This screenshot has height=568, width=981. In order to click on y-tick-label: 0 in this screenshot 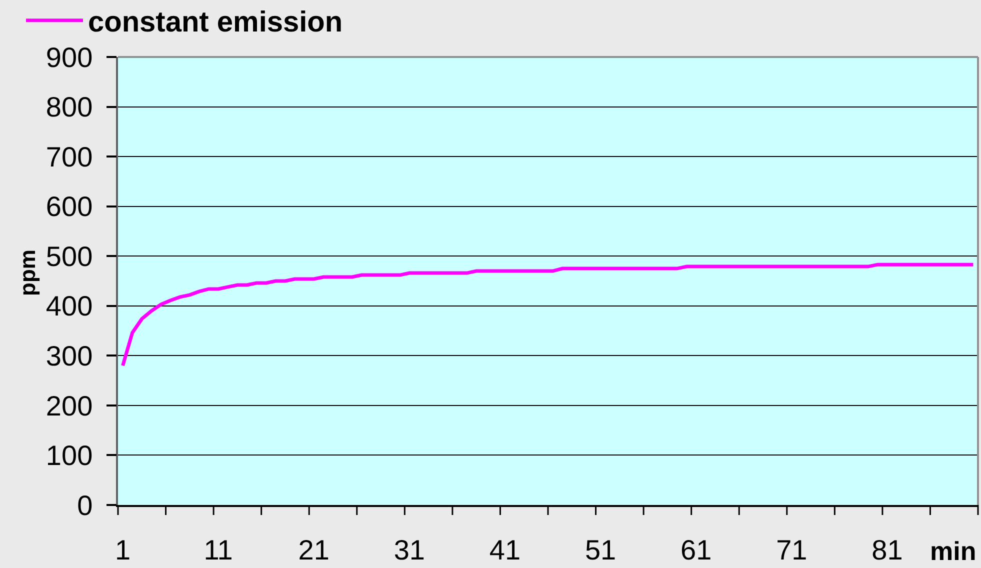, I will do `click(85, 505)`.